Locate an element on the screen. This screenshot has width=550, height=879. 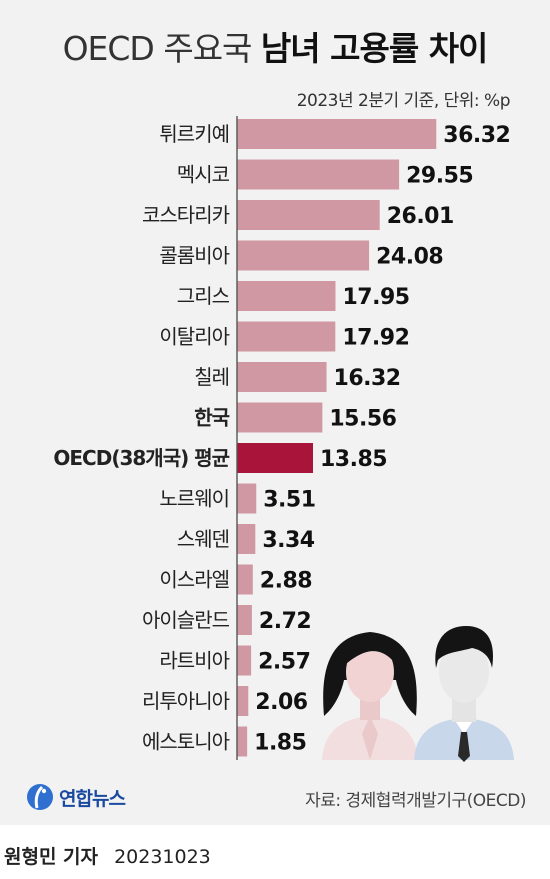
category-label: 그리스 is located at coordinates (203, 296).